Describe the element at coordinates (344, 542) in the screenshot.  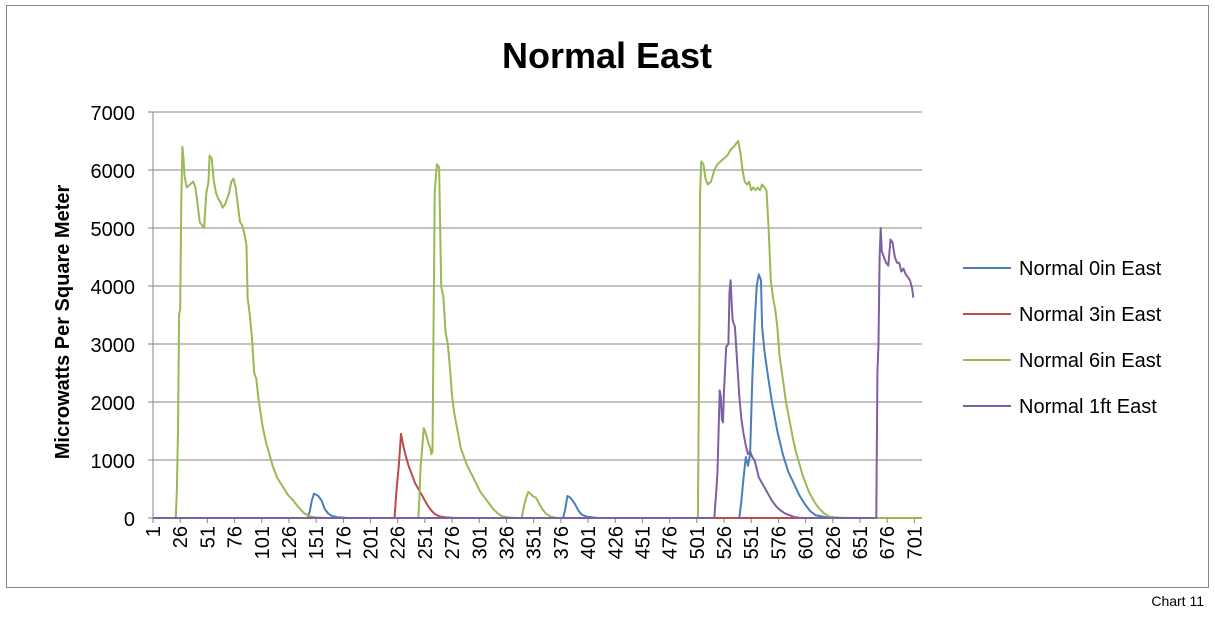
I see `x-tick-label: 176` at that location.